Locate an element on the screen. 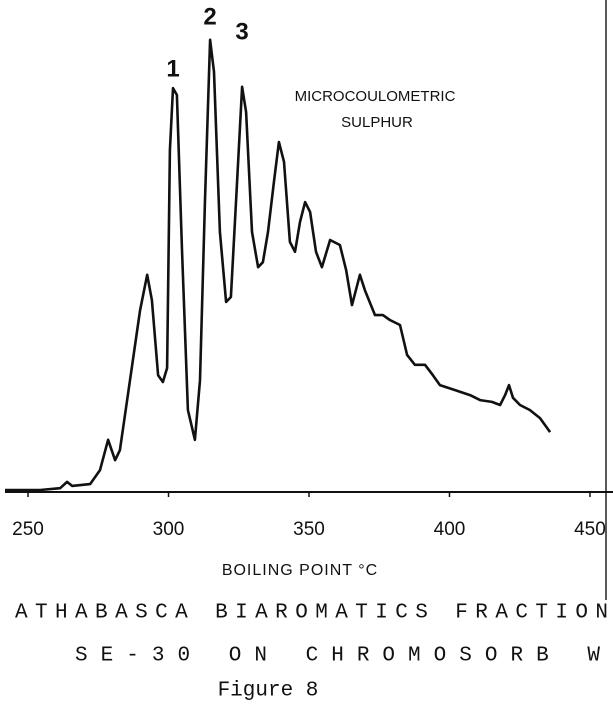  figure-label: Figure 8 is located at coordinates (268, 691).